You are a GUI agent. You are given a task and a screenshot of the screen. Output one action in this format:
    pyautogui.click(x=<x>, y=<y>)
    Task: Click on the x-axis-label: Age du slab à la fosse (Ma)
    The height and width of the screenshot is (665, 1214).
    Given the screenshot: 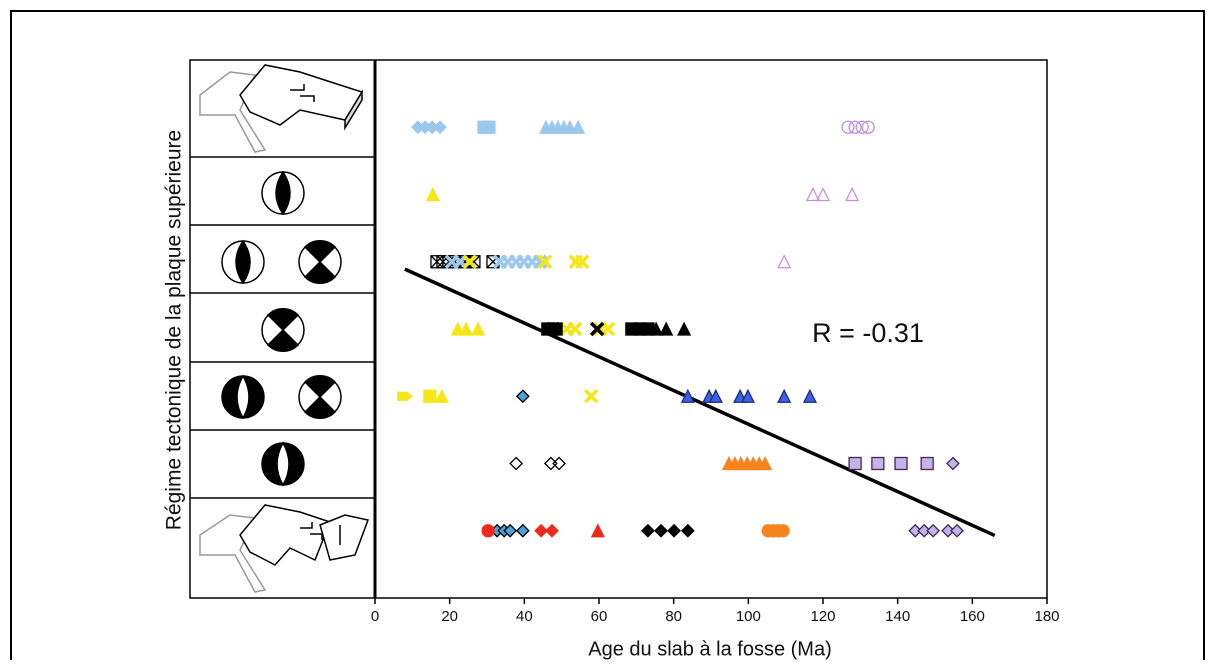 What is the action you would take?
    pyautogui.click(x=709, y=649)
    